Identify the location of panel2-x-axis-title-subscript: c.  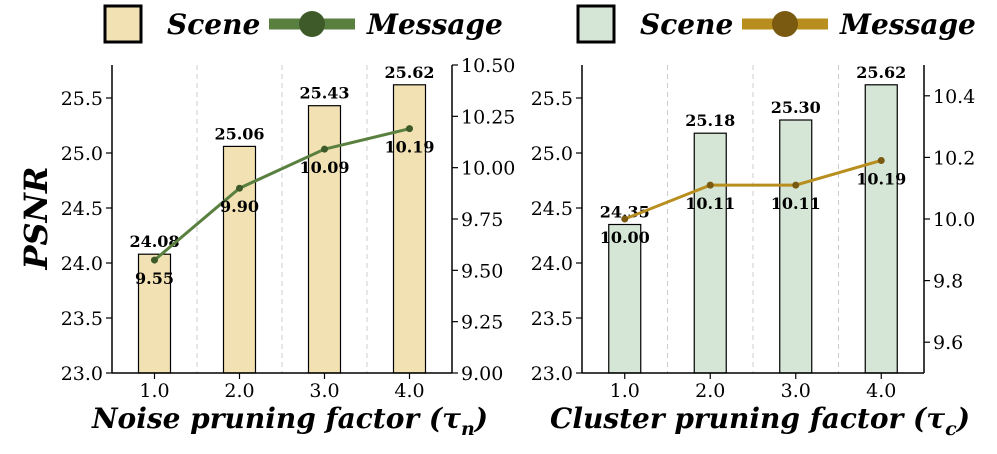
(951, 429).